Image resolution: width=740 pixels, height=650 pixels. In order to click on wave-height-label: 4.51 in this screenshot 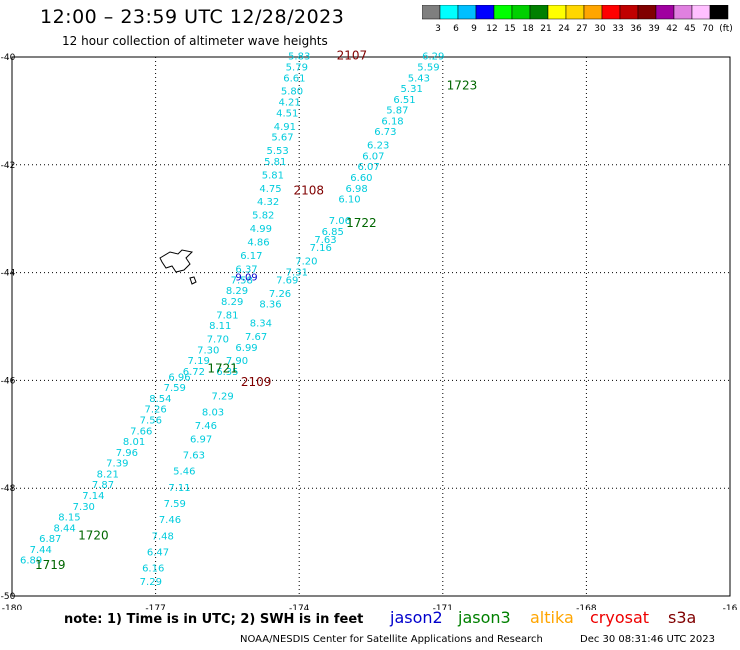, I will do `click(287, 113)`.